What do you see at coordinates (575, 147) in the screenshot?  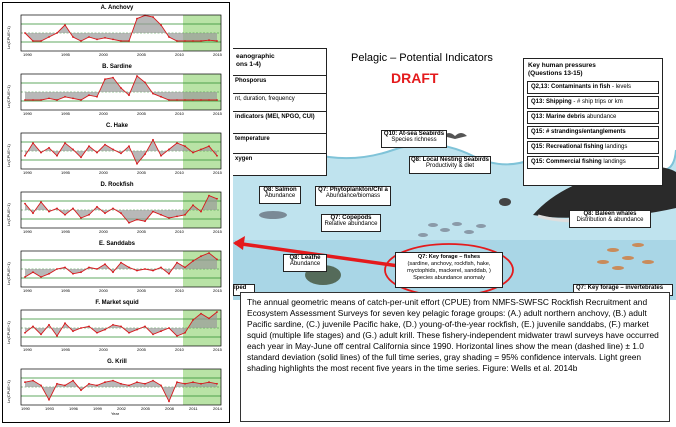 I see `pressure-label: Recreational fishing` at bounding box center [575, 147].